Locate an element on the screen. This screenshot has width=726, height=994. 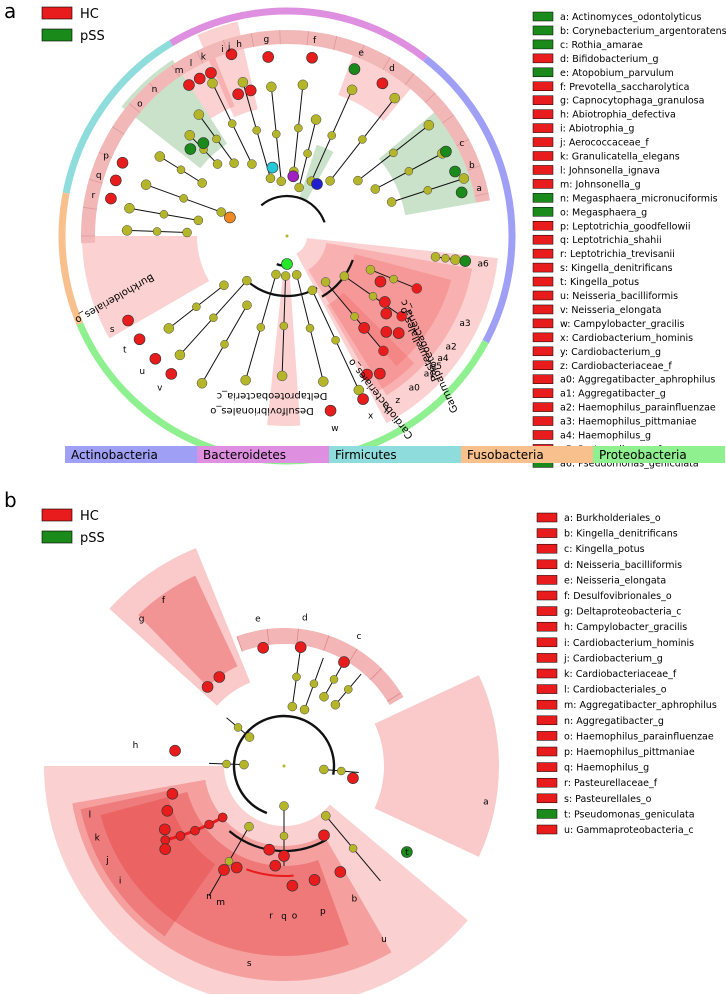
taxa-legend-swatch-s is located at coordinates (547, 798).